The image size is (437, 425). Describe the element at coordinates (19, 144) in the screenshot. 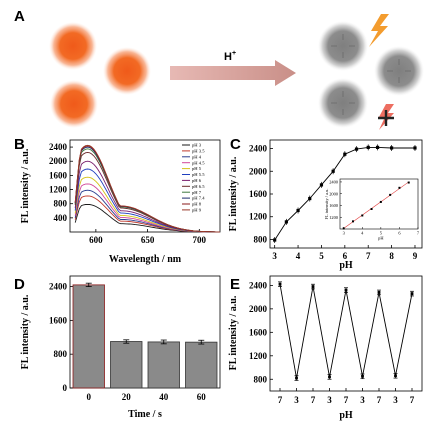

I see `panel-b-letter: B` at that location.